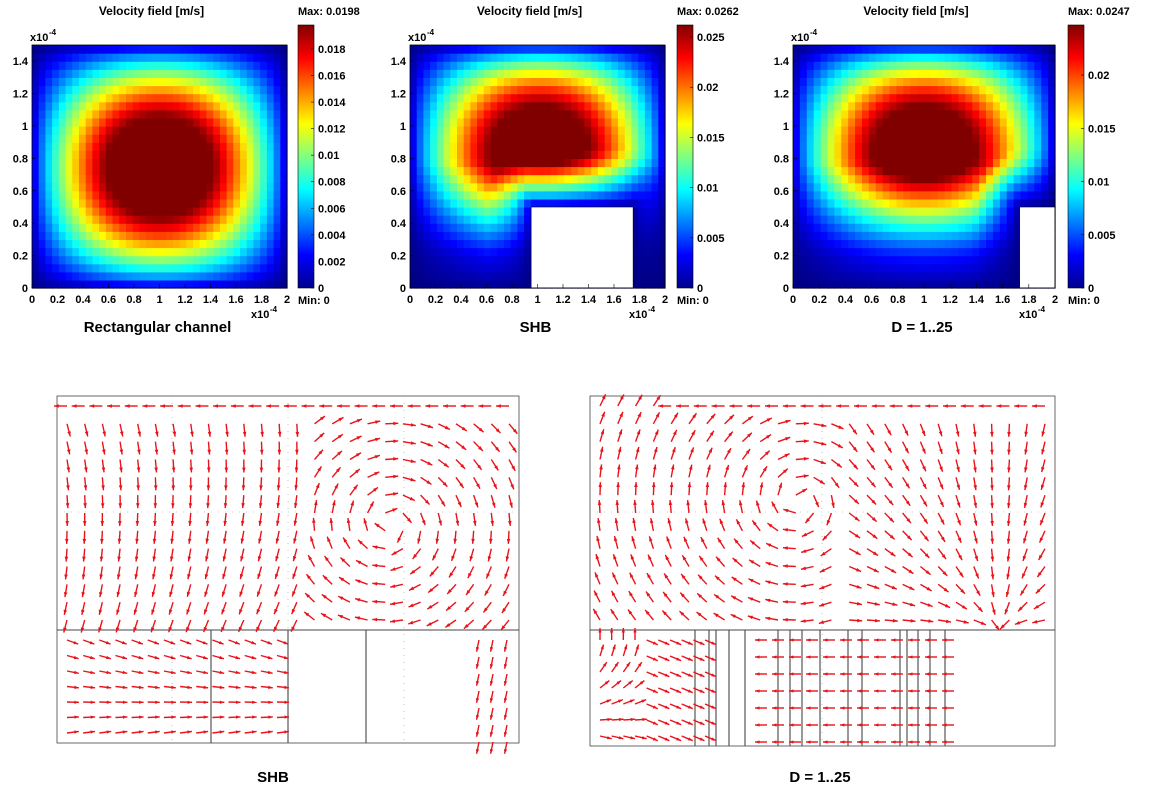  I want to click on colorbar-tick-label: 0.01, so click(707, 189).